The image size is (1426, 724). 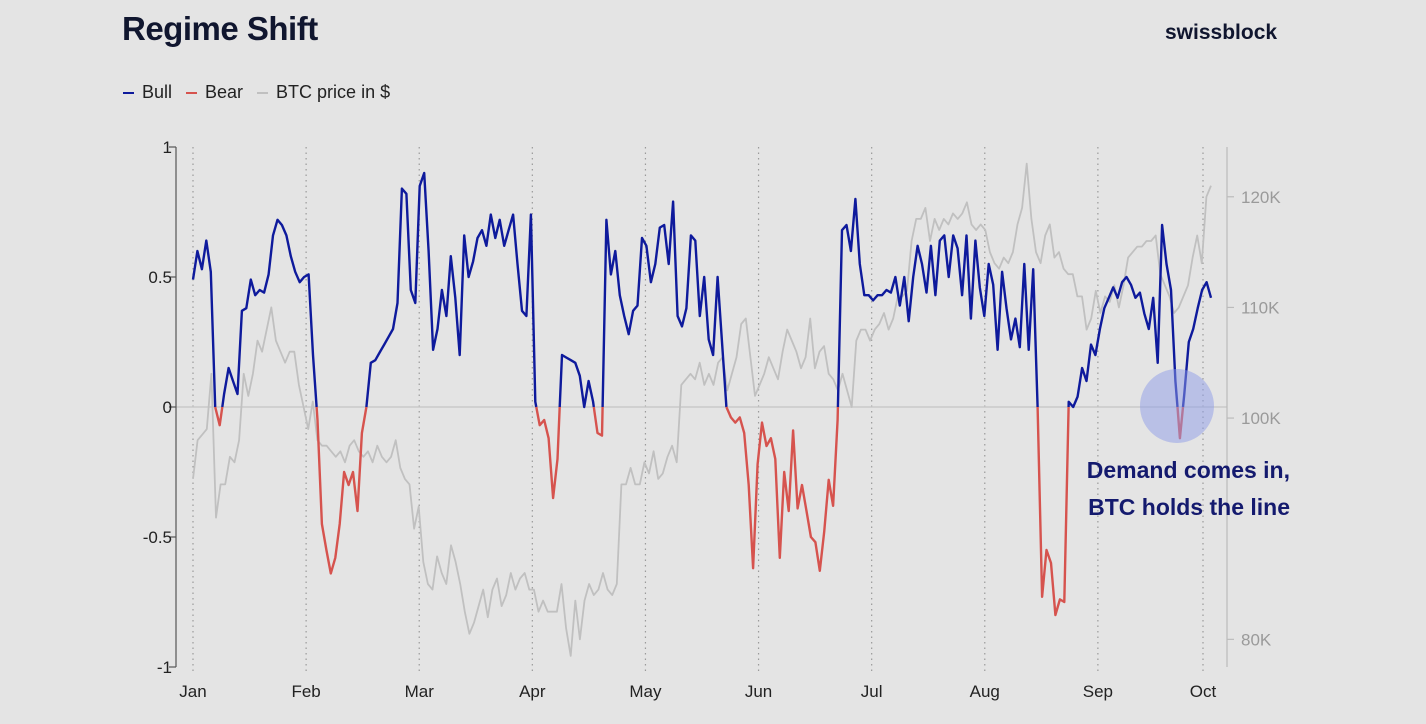 I want to click on legend-swatch-btc, so click(x=263, y=92).